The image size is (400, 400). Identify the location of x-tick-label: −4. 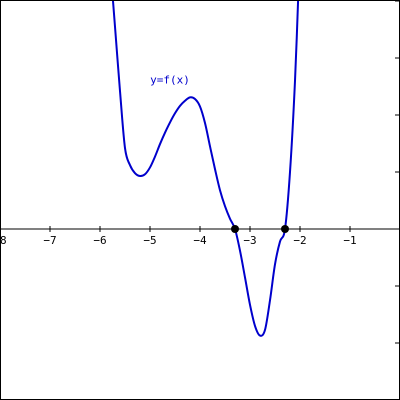
(200, 240).